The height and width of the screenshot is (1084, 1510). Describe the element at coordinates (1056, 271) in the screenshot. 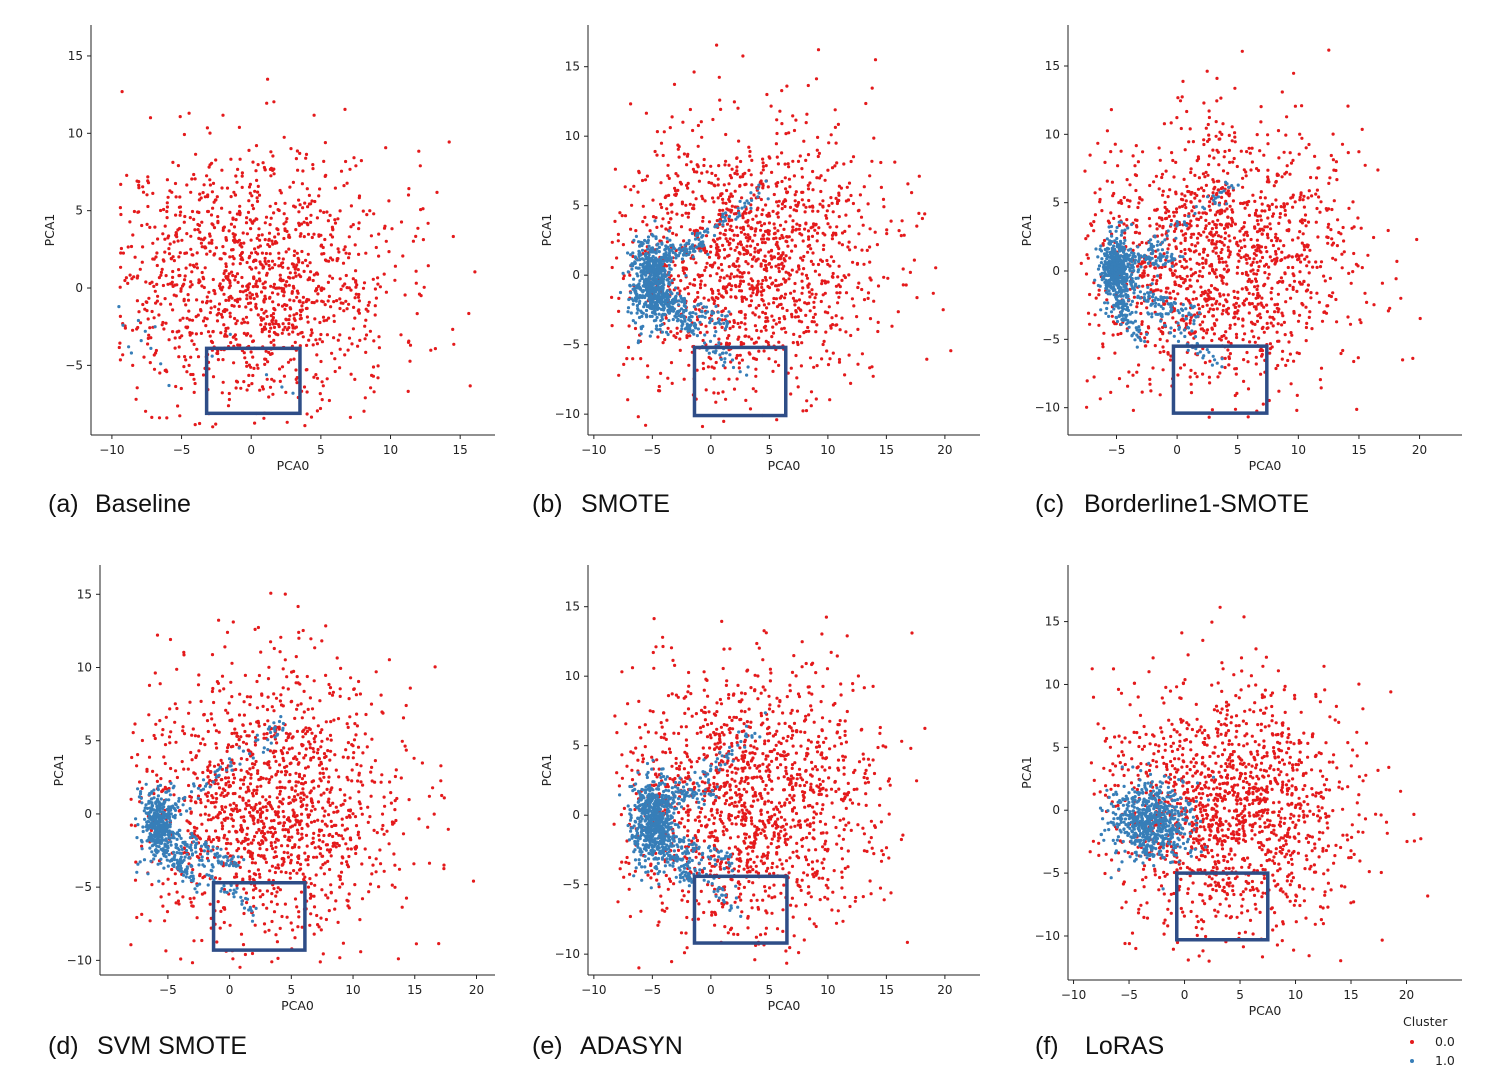

I see `panel-c-y-tick-label: 0` at that location.